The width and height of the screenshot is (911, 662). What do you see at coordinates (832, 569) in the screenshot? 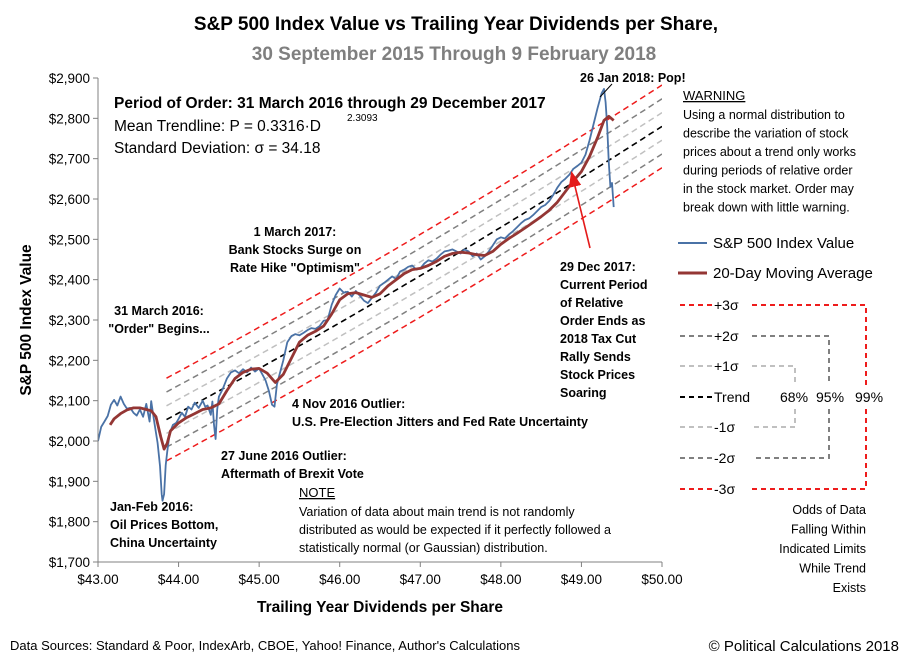
I see `odds-caption-line: While Trend` at bounding box center [832, 569].